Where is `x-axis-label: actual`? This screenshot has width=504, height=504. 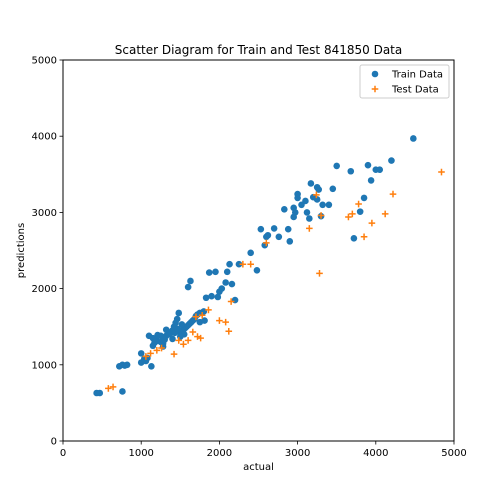
x-axis-label: actual is located at coordinates (258, 467).